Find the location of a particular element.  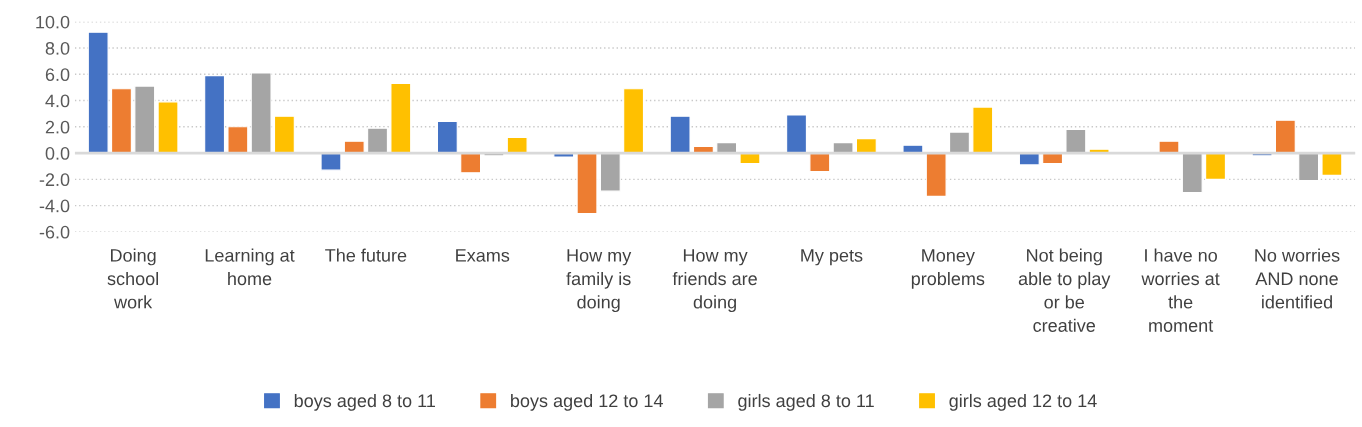

x-tick-label: Money problems is located at coordinates (948, 269).